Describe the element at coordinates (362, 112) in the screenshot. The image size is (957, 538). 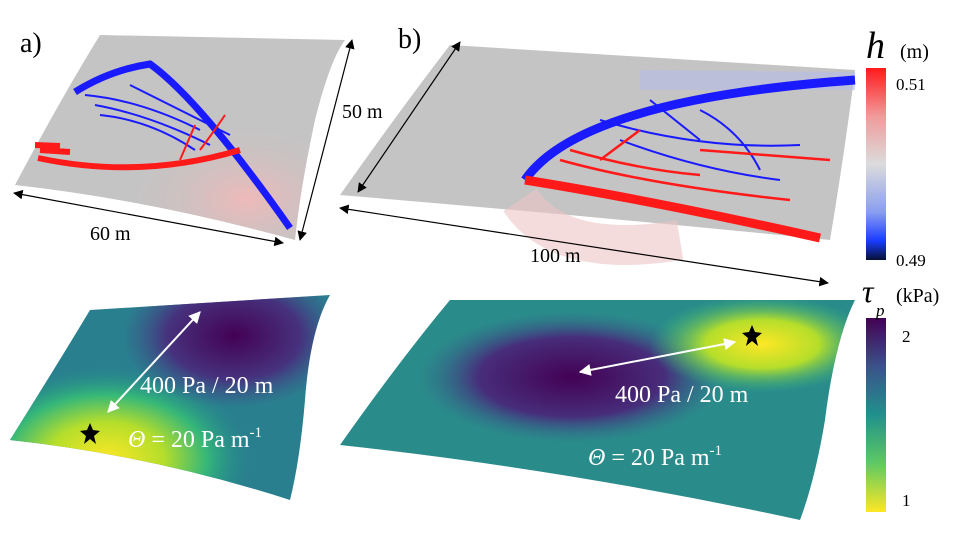
I see `depth-label: 50 m` at that location.